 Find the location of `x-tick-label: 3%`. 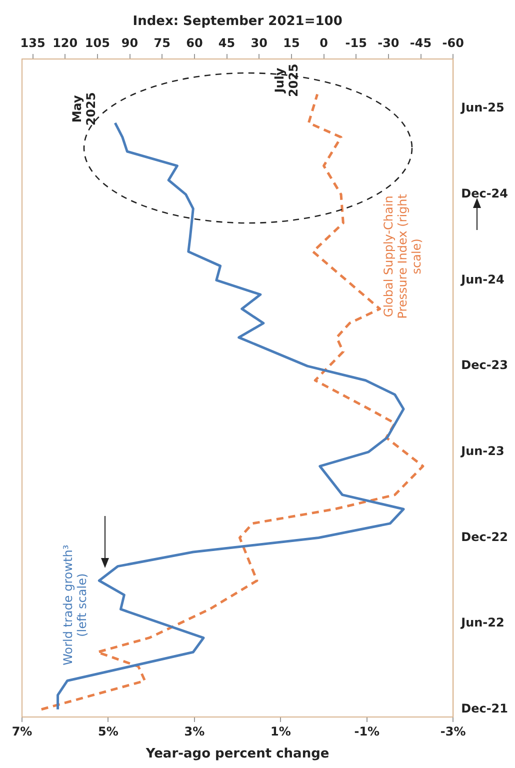

x-tick-label: 3% is located at coordinates (194, 731).